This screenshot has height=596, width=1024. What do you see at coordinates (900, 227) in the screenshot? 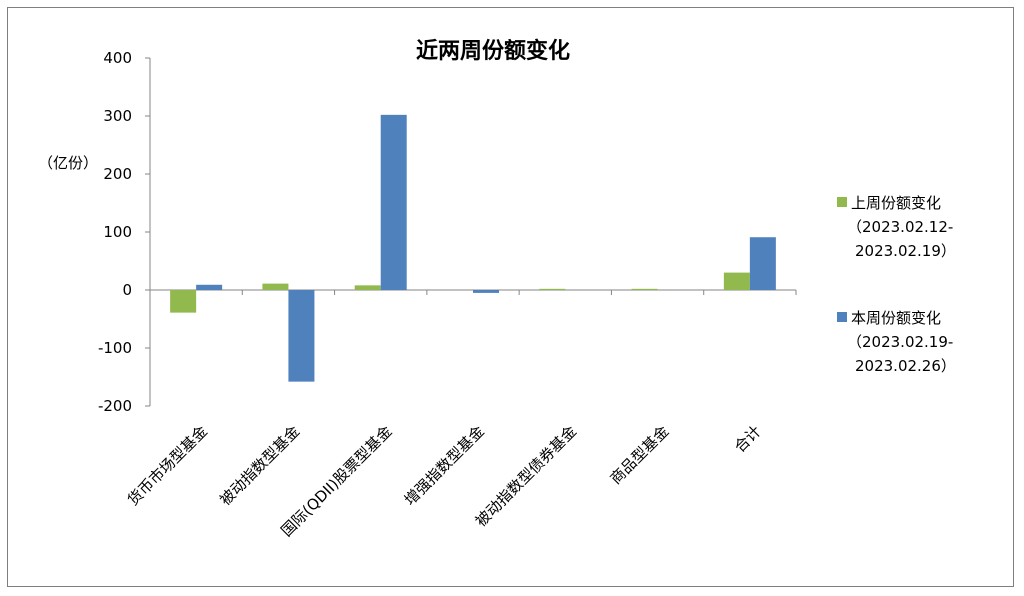
I see `legend-label: （2023.02.12-` at bounding box center [900, 227].